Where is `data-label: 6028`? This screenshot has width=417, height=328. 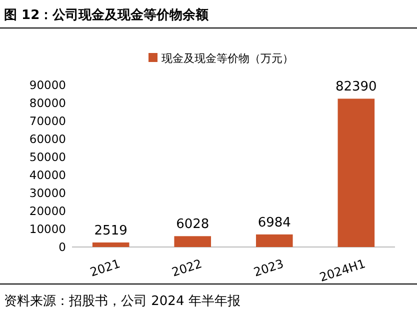 data-label: 6028 is located at coordinates (193, 224).